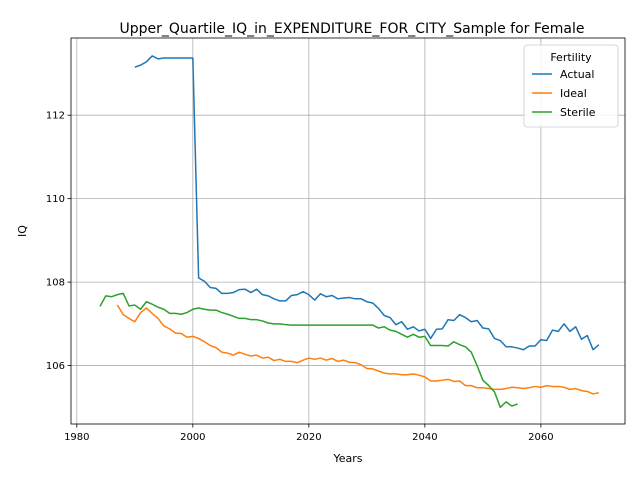 The height and width of the screenshot is (480, 640). I want to click on series-line-ideal, so click(358, 349).